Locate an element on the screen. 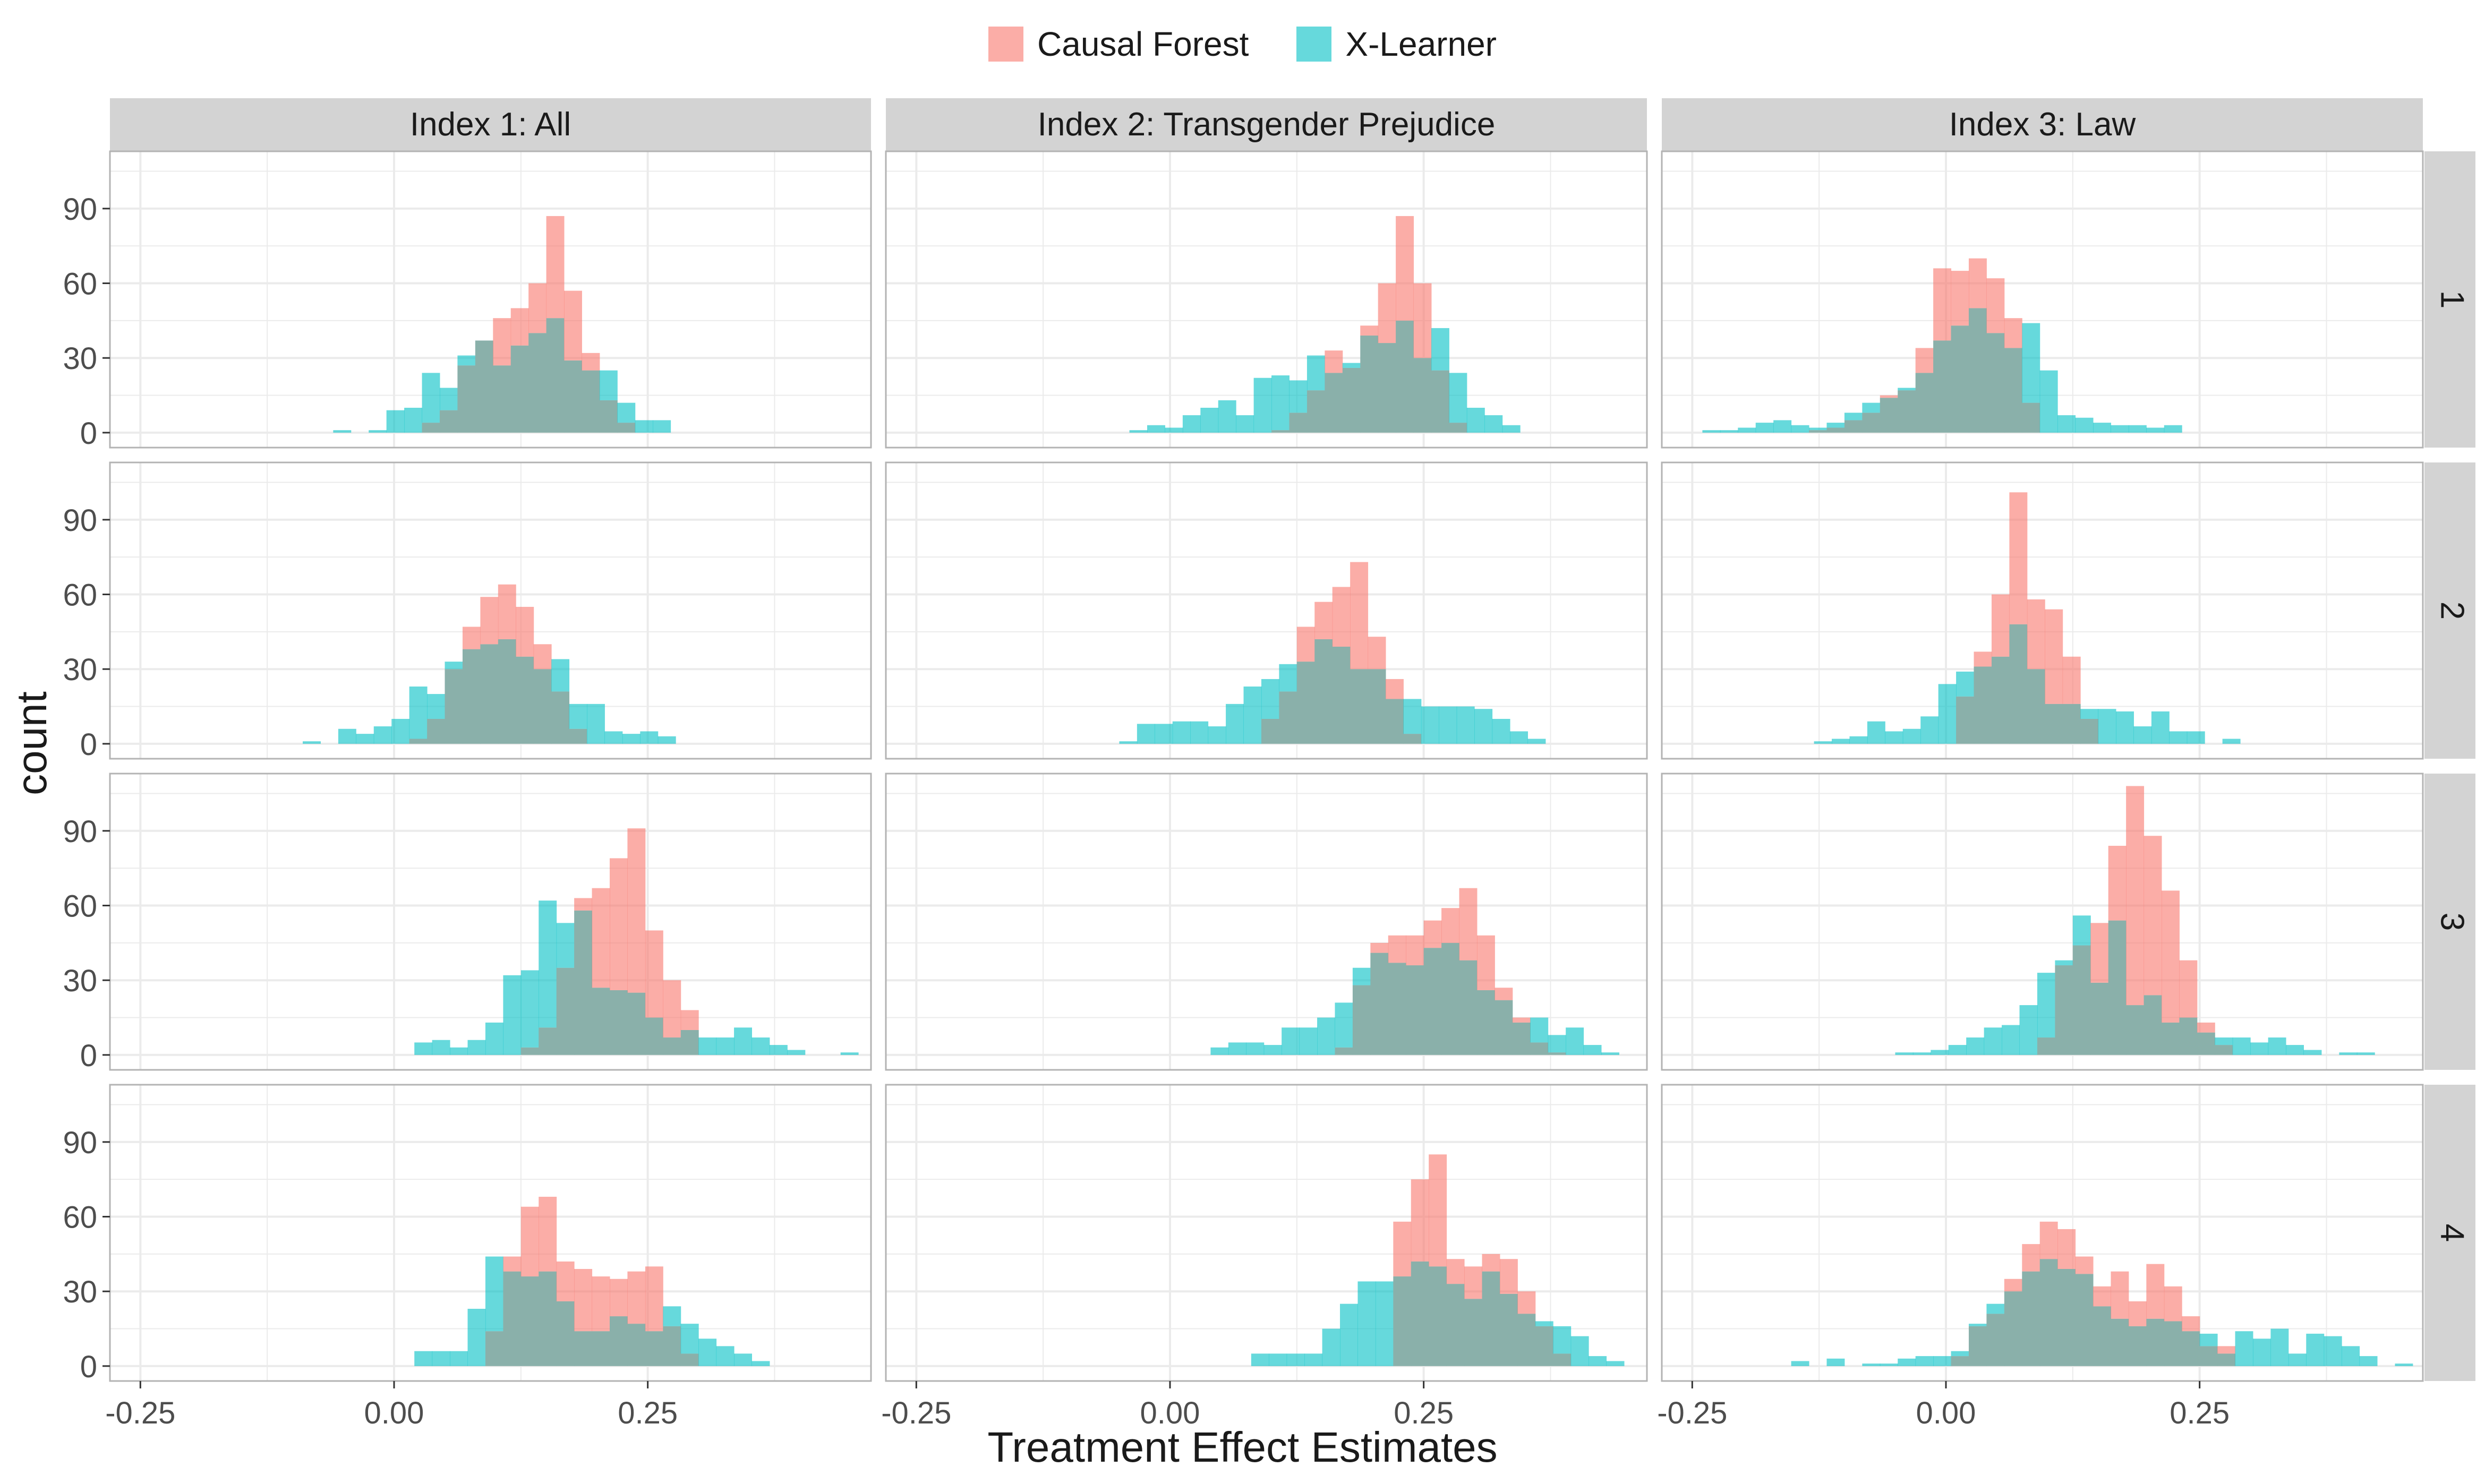  x-axis-tick-label: 0.25 is located at coordinates (648, 1413).